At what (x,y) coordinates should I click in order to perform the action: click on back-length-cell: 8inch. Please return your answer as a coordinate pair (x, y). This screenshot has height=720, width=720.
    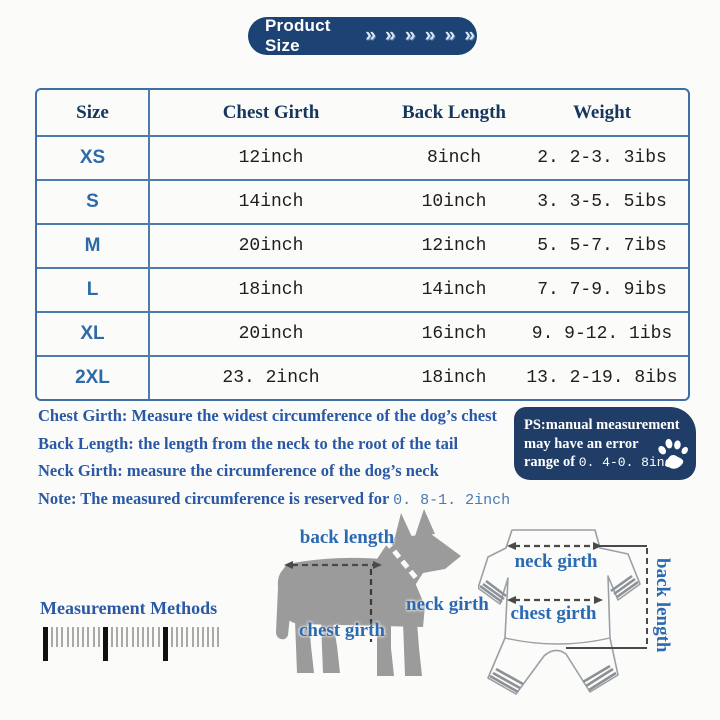
    Looking at the image, I should click on (453, 158).